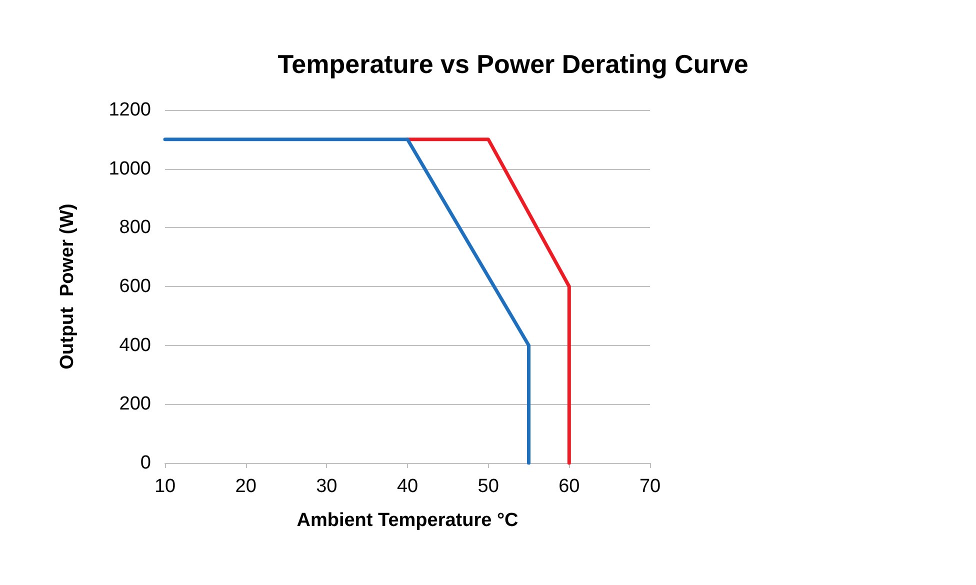 The width and height of the screenshot is (976, 585). What do you see at coordinates (129, 110) in the screenshot?
I see `y-tick-label: 1200` at bounding box center [129, 110].